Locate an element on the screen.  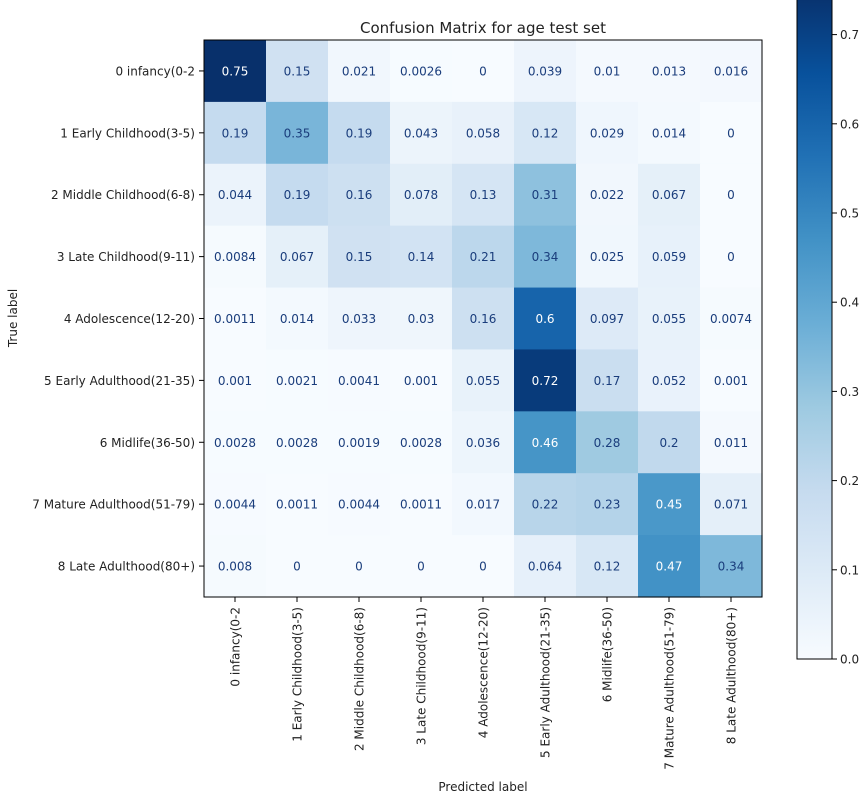
cell-value-label: 0.15 is located at coordinates (359, 257).